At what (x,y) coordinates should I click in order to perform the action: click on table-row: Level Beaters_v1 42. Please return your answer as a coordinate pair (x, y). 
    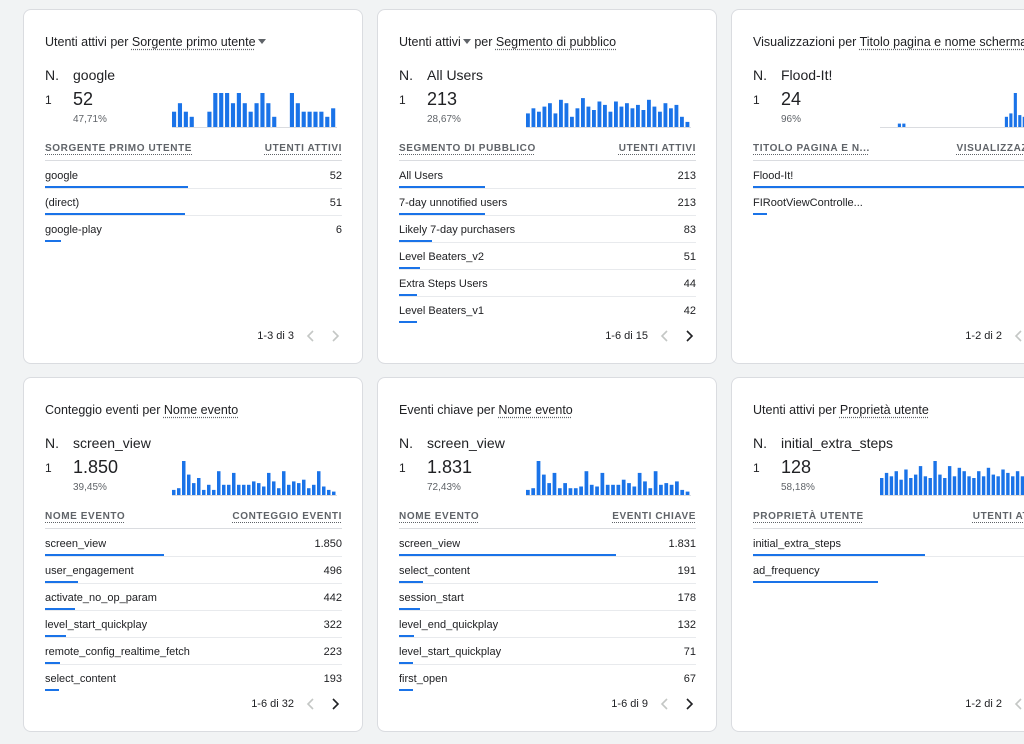
    Looking at the image, I should click on (547, 310).